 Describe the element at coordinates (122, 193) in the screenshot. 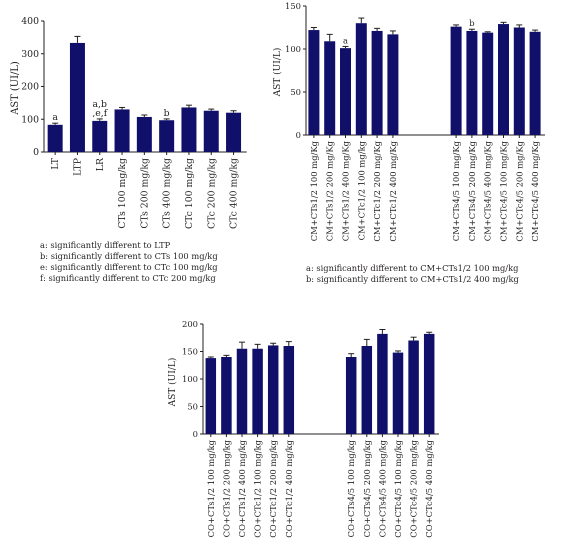

I see `x-tick-label: CTs 100 mg/kg` at that location.